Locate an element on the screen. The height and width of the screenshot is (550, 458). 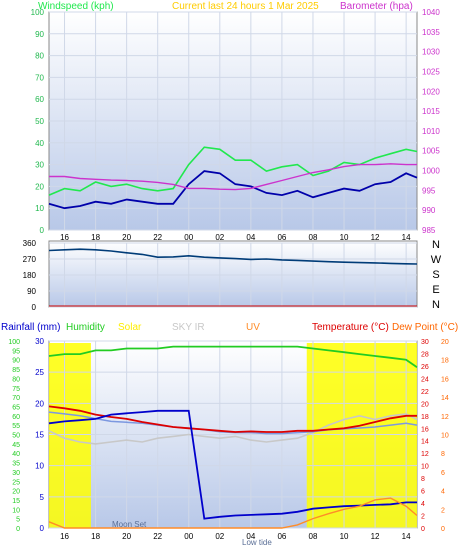
windspeed-tick-label: 70 is located at coordinates (39, 77).